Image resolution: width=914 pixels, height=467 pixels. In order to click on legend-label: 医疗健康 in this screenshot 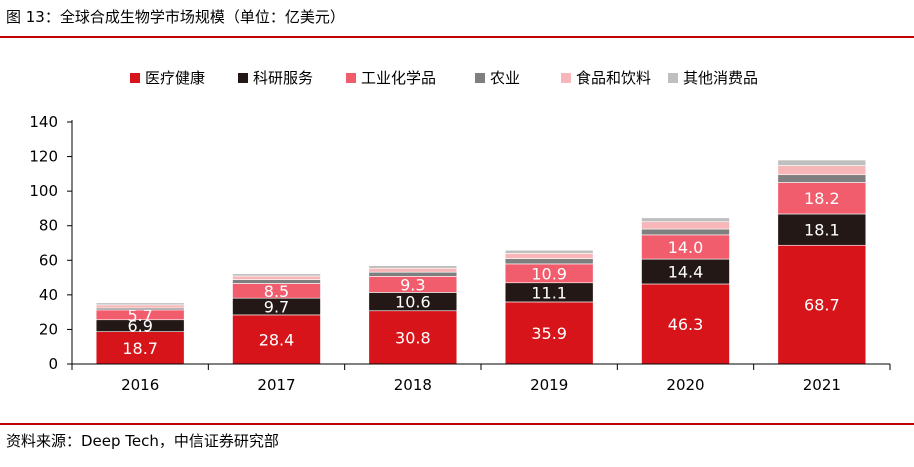, I will do `click(175, 78)`.